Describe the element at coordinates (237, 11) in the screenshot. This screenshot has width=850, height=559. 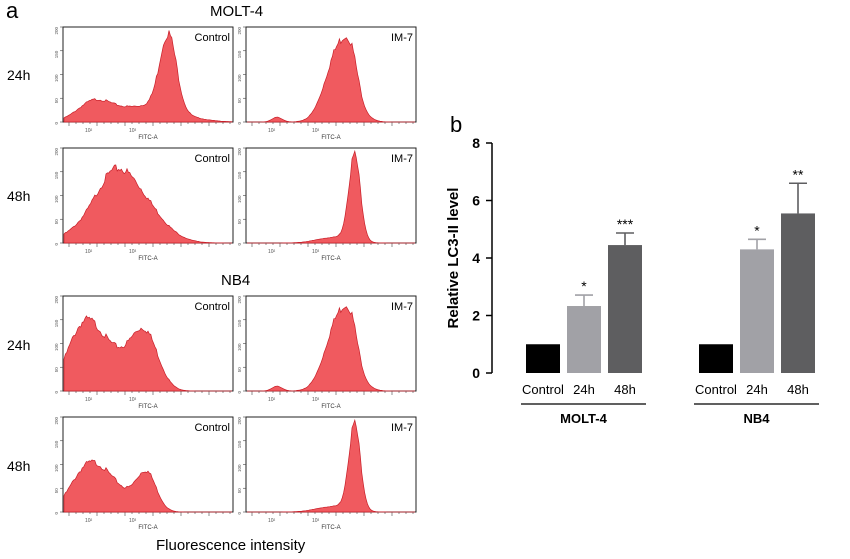
I see `section-title-molt4: MOLT-4` at that location.